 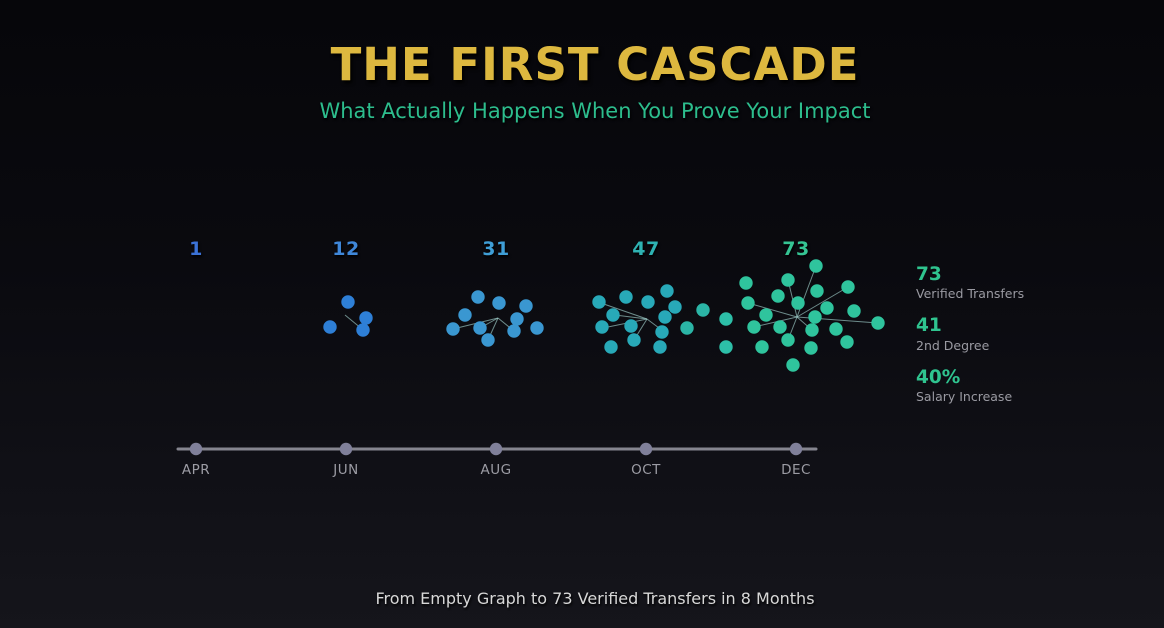 What do you see at coordinates (929, 326) in the screenshot?
I see `stat-value: 41` at bounding box center [929, 326].